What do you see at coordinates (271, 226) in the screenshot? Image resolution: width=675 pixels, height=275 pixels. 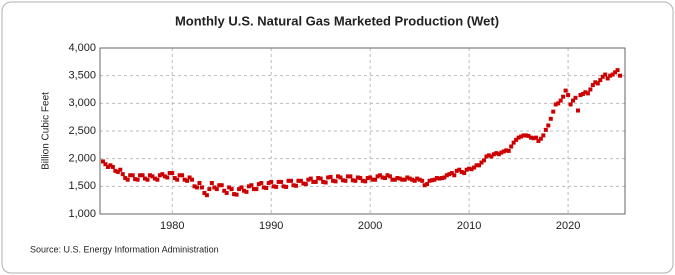 I see `x-tick-label: 1990` at bounding box center [271, 226].